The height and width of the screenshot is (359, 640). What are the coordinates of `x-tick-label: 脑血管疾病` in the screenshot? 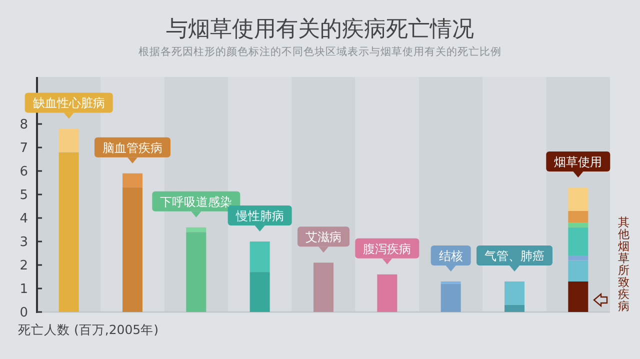 It's located at (132, 147).